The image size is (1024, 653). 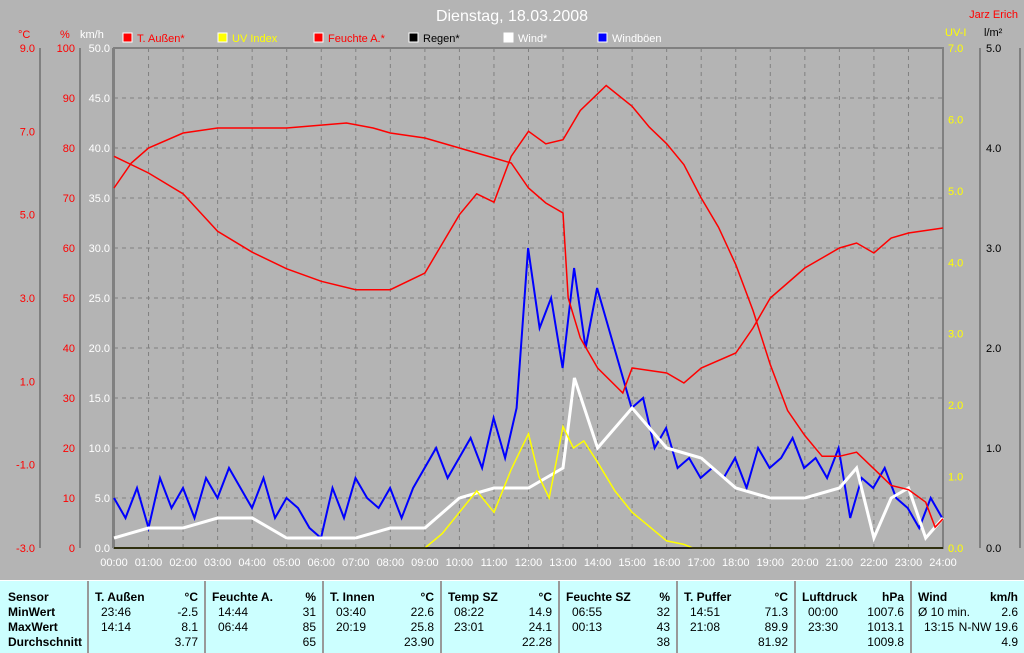 What do you see at coordinates (418, 642) in the screenshot?
I see `avg-value: 23.90` at bounding box center [418, 642].